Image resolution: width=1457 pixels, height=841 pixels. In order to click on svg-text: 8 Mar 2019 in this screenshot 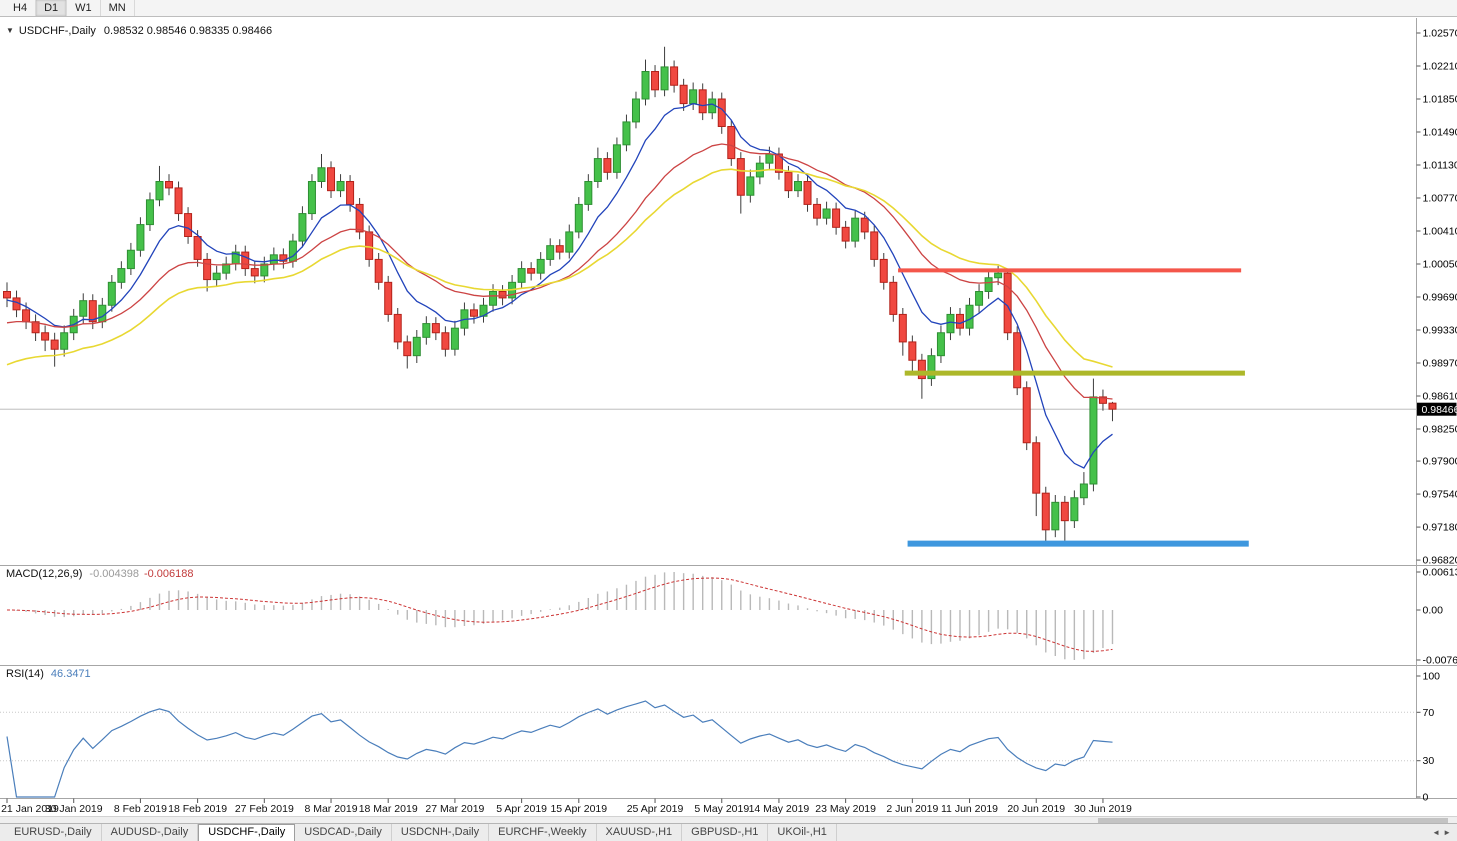, I will do `click(330, 809)`.